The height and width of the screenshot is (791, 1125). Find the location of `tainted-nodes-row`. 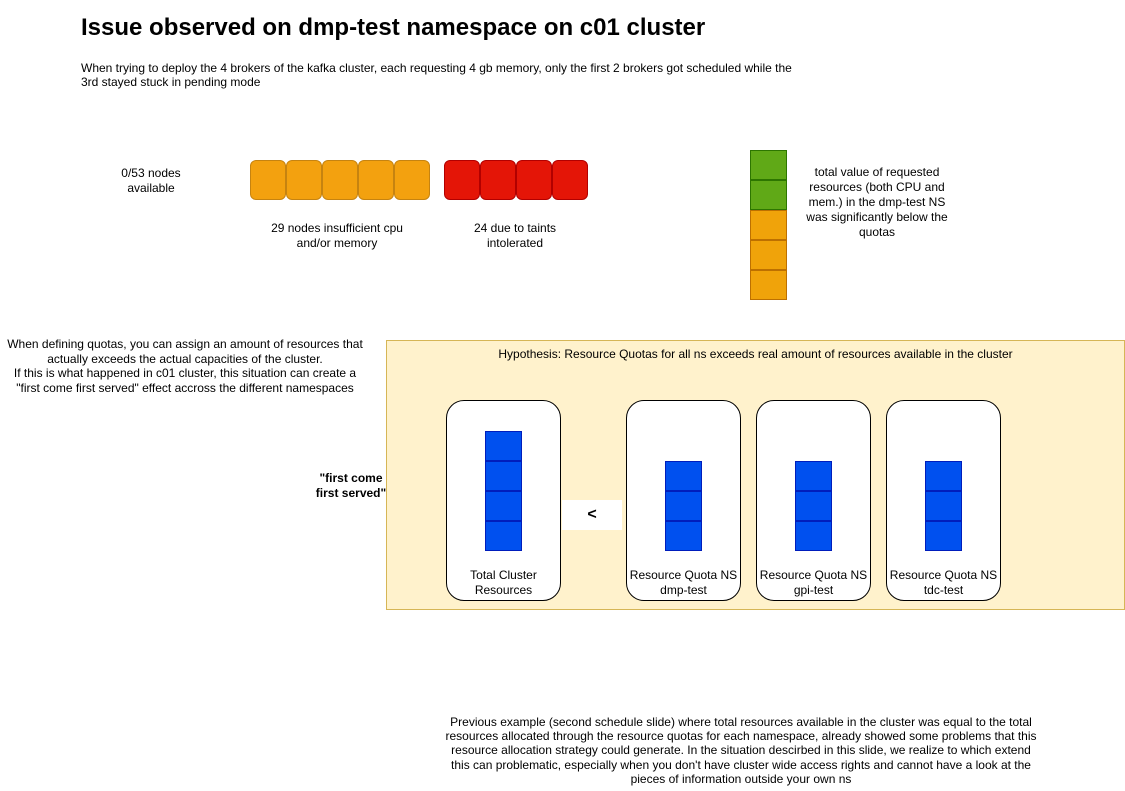

tainted-nodes-row is located at coordinates (517, 180).